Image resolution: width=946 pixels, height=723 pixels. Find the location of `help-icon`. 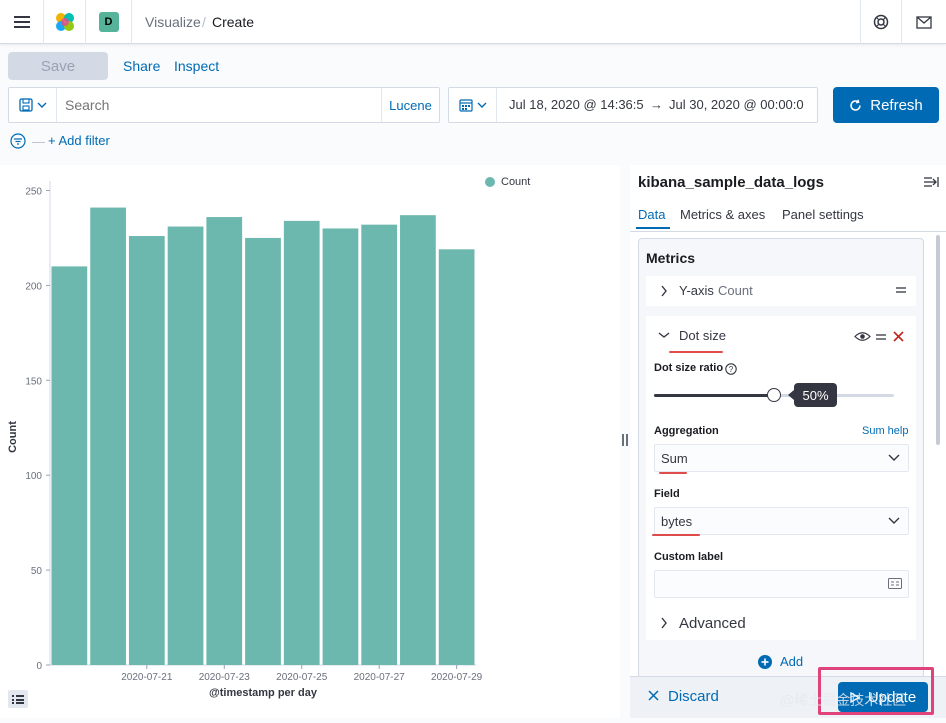

help-icon is located at coordinates (881, 22).